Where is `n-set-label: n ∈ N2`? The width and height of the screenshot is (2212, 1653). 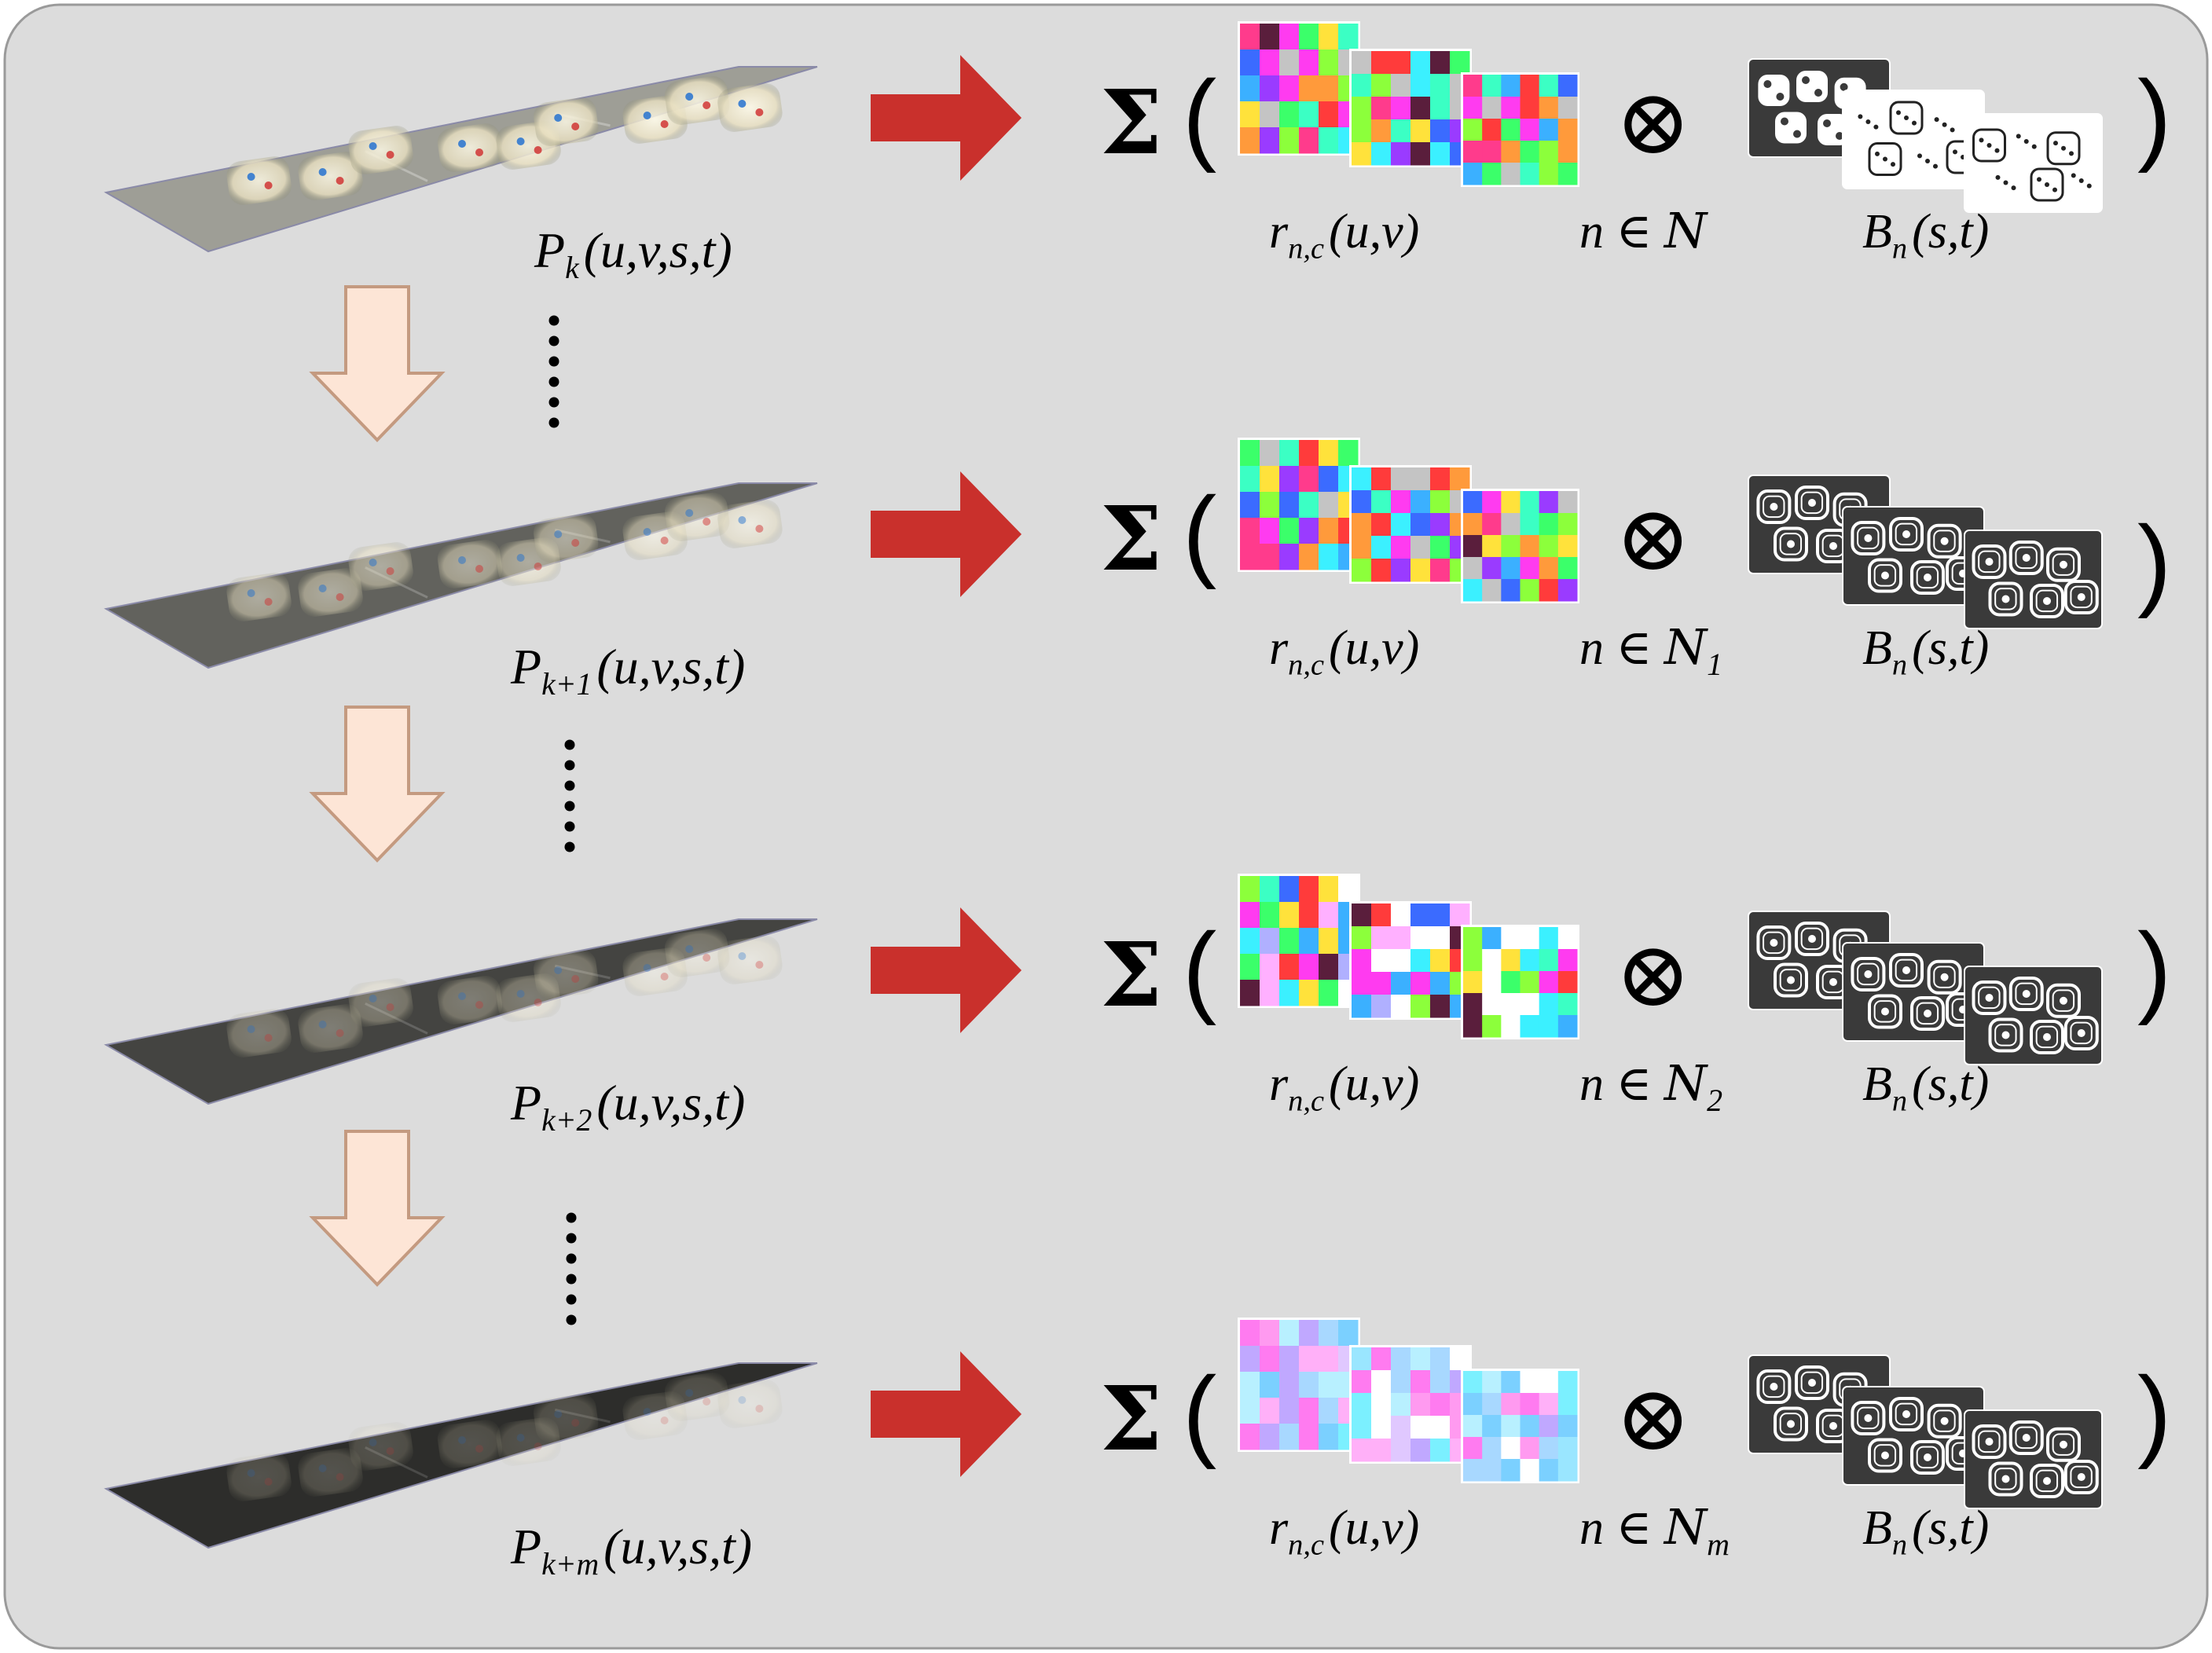
n-set-label: n ∈ N2 is located at coordinates (1650, 1086).